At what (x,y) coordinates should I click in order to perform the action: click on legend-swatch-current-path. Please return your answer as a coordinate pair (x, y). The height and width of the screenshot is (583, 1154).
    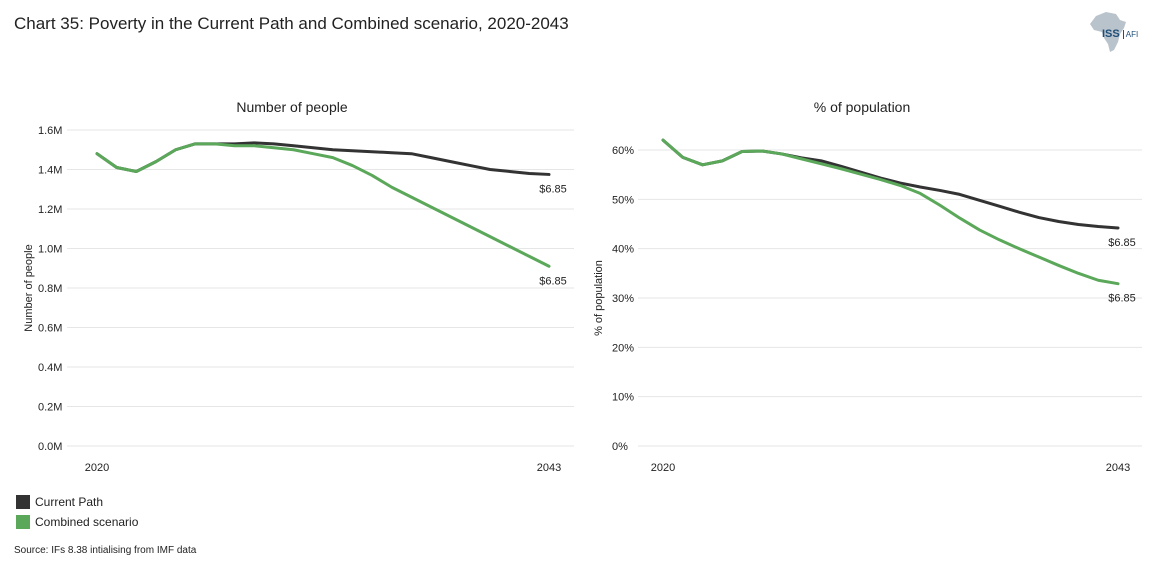
    Looking at the image, I should click on (23, 502).